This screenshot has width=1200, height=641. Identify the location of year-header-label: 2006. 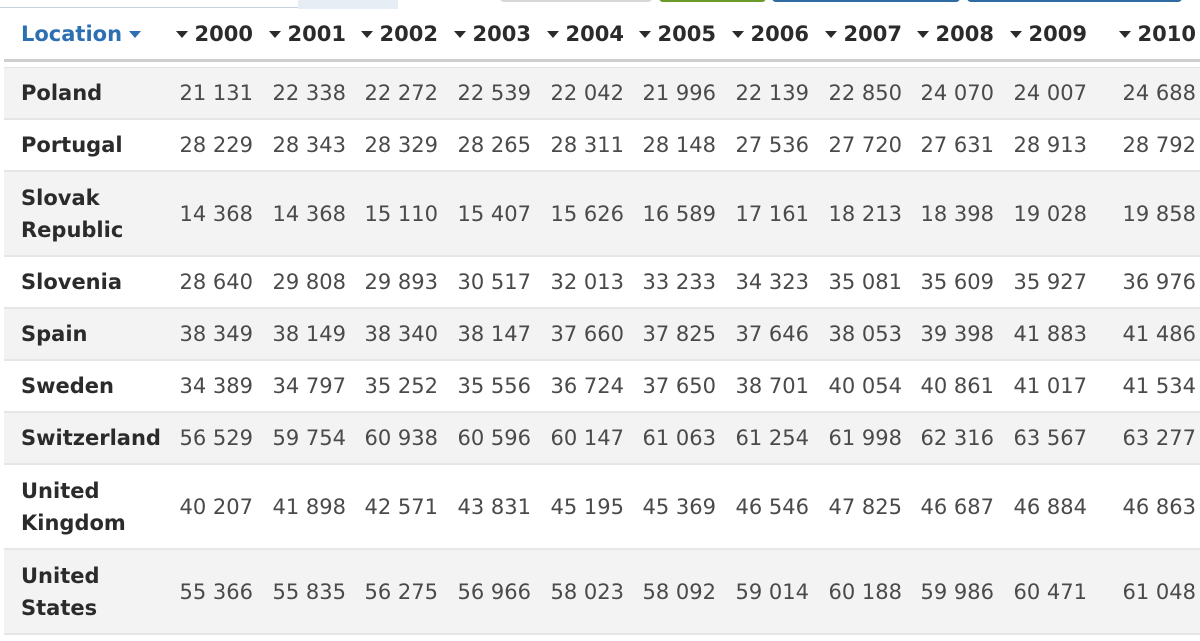
(779, 34).